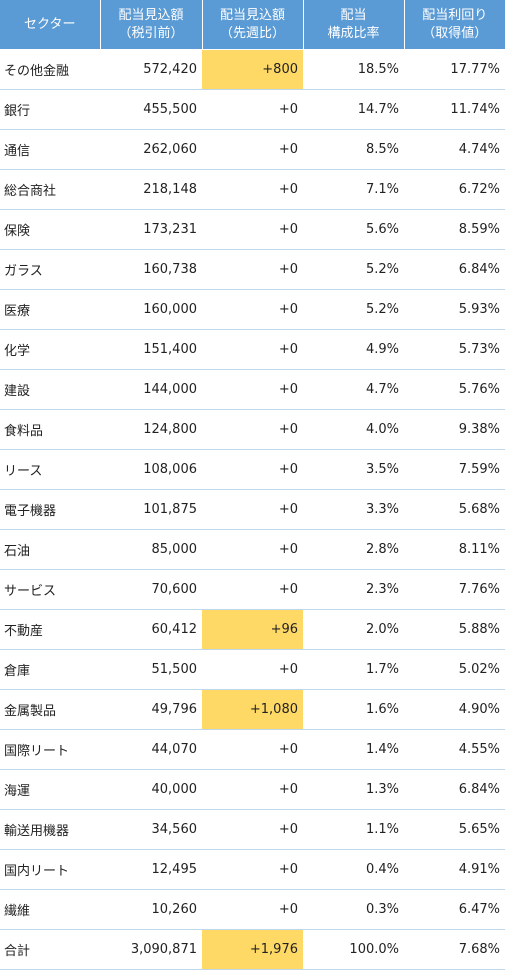 Image resolution: width=506 pixels, height=971 pixels. What do you see at coordinates (50, 709) in the screenshot?
I see `sector-cell: 金属製品` at bounding box center [50, 709].